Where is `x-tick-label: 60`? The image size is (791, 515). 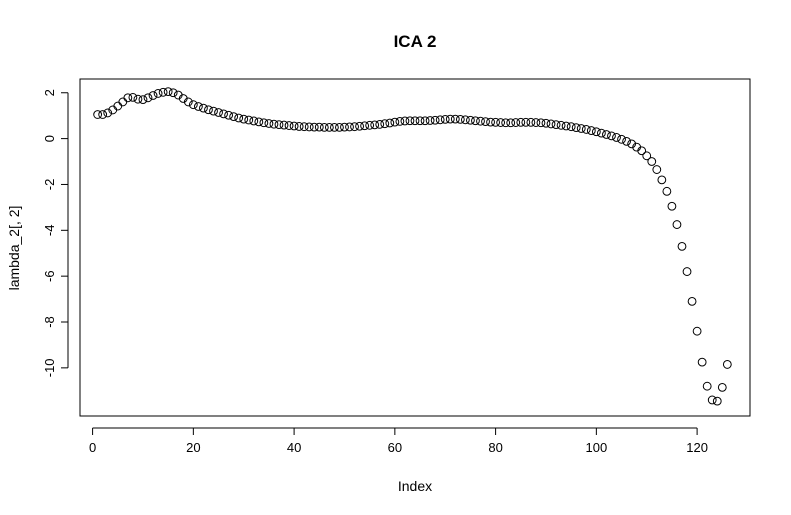
x-tick-label: 60 is located at coordinates (395, 447).